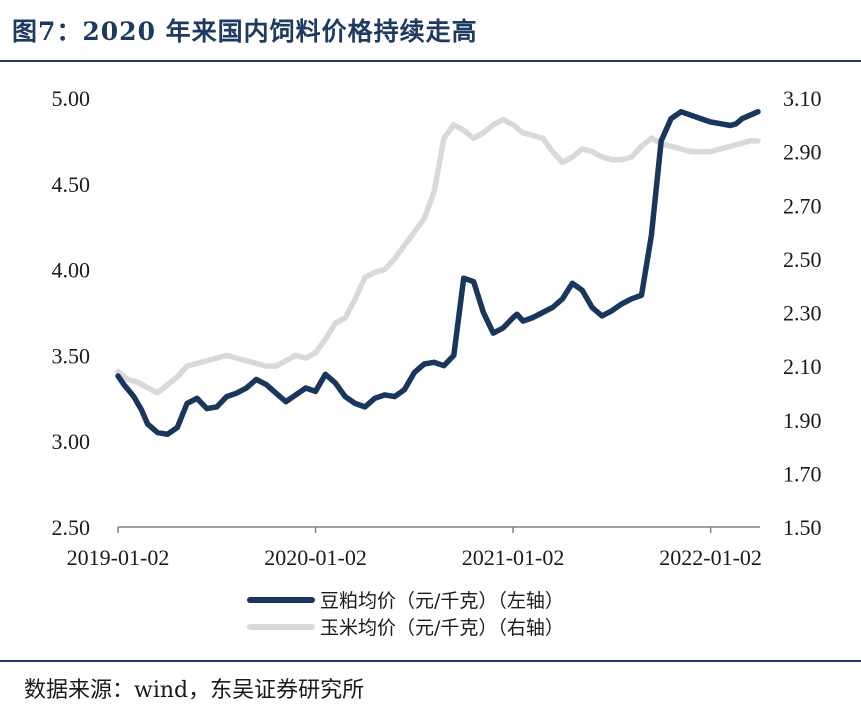  Describe the element at coordinates (710, 557) in the screenshot. I see `x-tick-label: 2022-01-02` at that location.